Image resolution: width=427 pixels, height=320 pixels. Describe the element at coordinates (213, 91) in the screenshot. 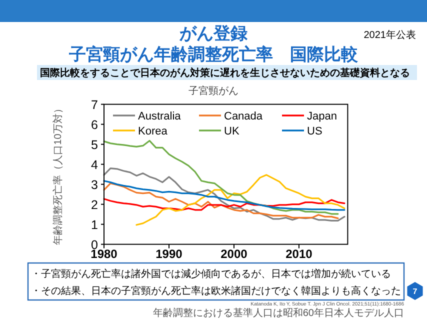

I see `text: 子宮頸がん` at that location.